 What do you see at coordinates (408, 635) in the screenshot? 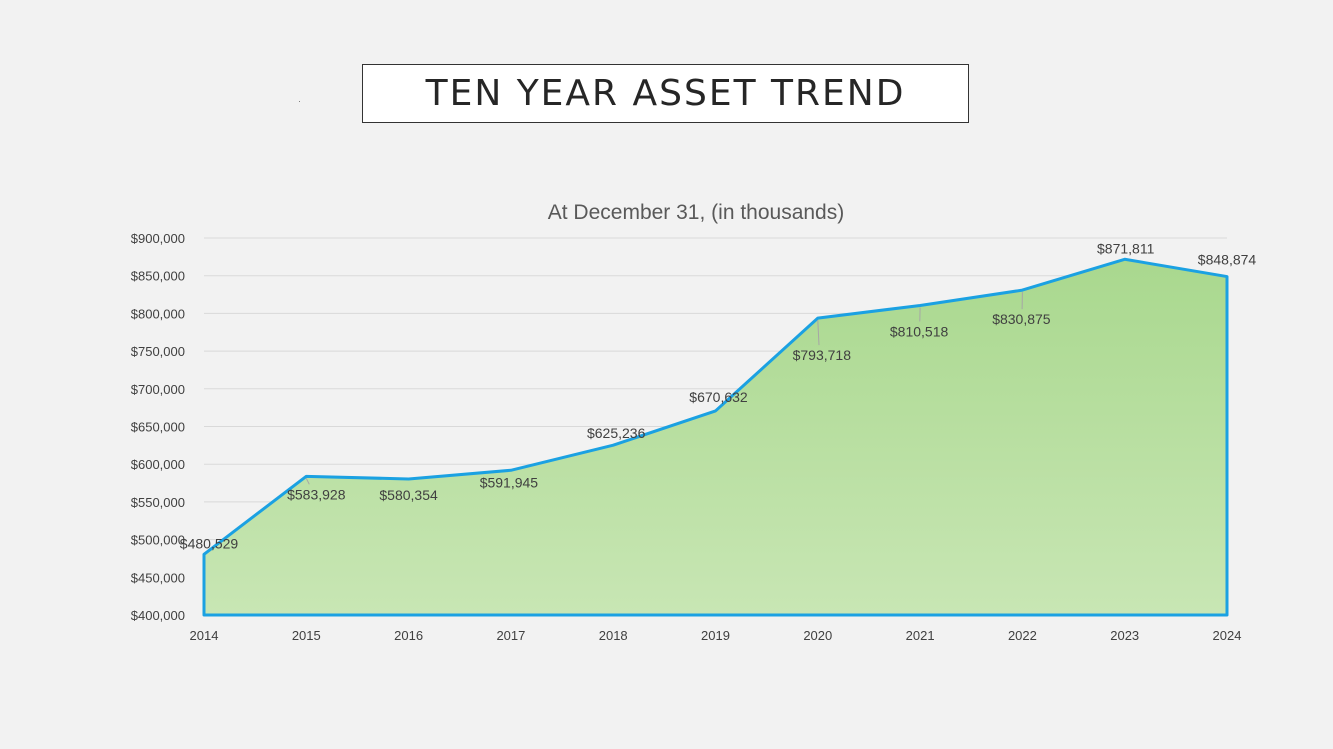
I see `x-tick-label: 2016` at bounding box center [408, 635].